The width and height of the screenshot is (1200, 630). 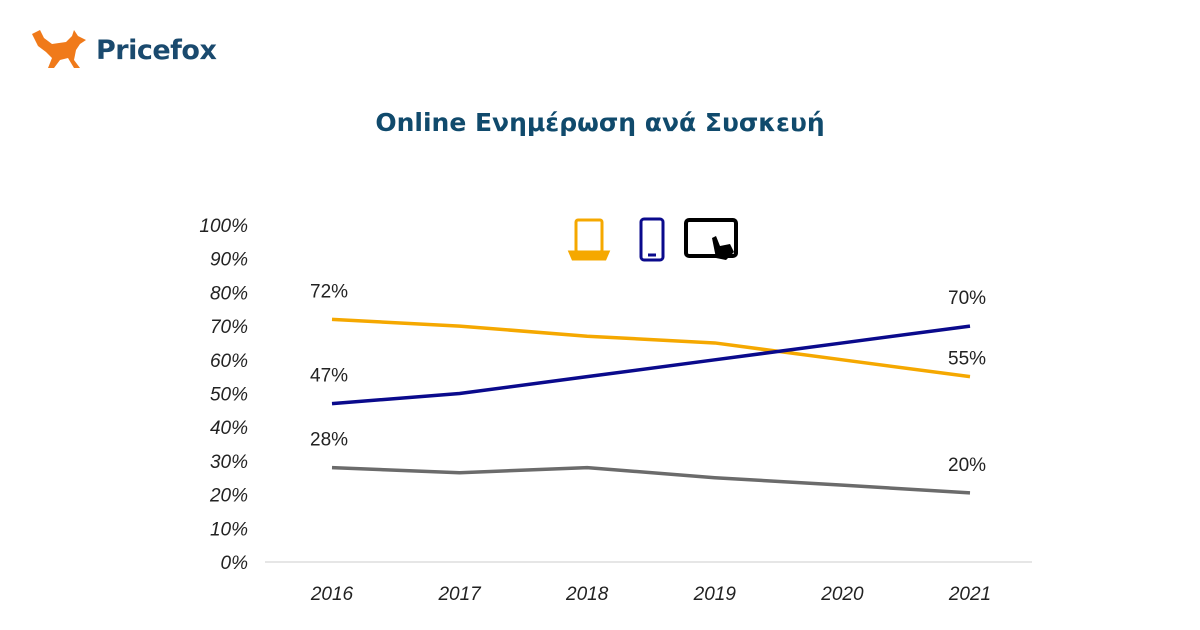 I want to click on y-tick-label: 90%, so click(x=229, y=260).